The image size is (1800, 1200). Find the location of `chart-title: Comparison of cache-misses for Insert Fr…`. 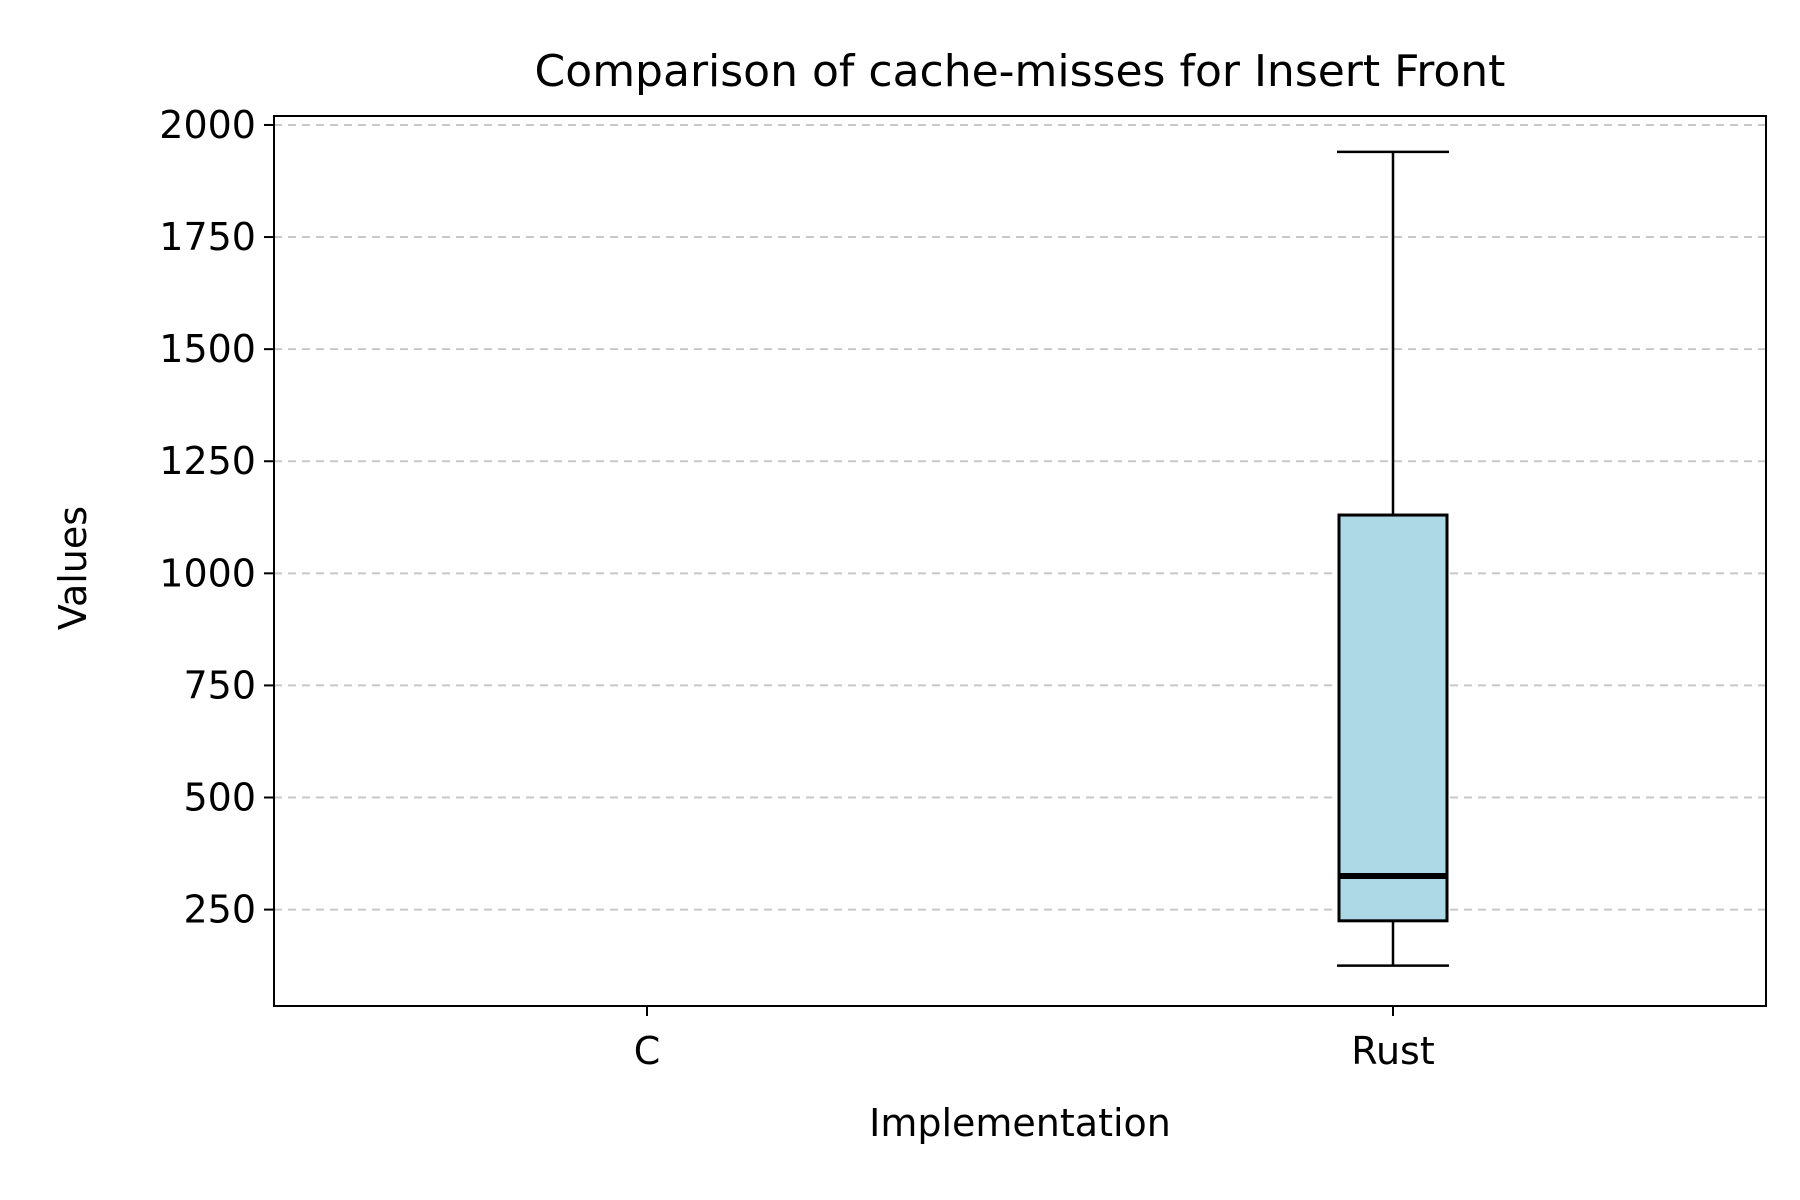

chart-title: Comparison of cache-misses for Insert Fr… is located at coordinates (1020, 71).